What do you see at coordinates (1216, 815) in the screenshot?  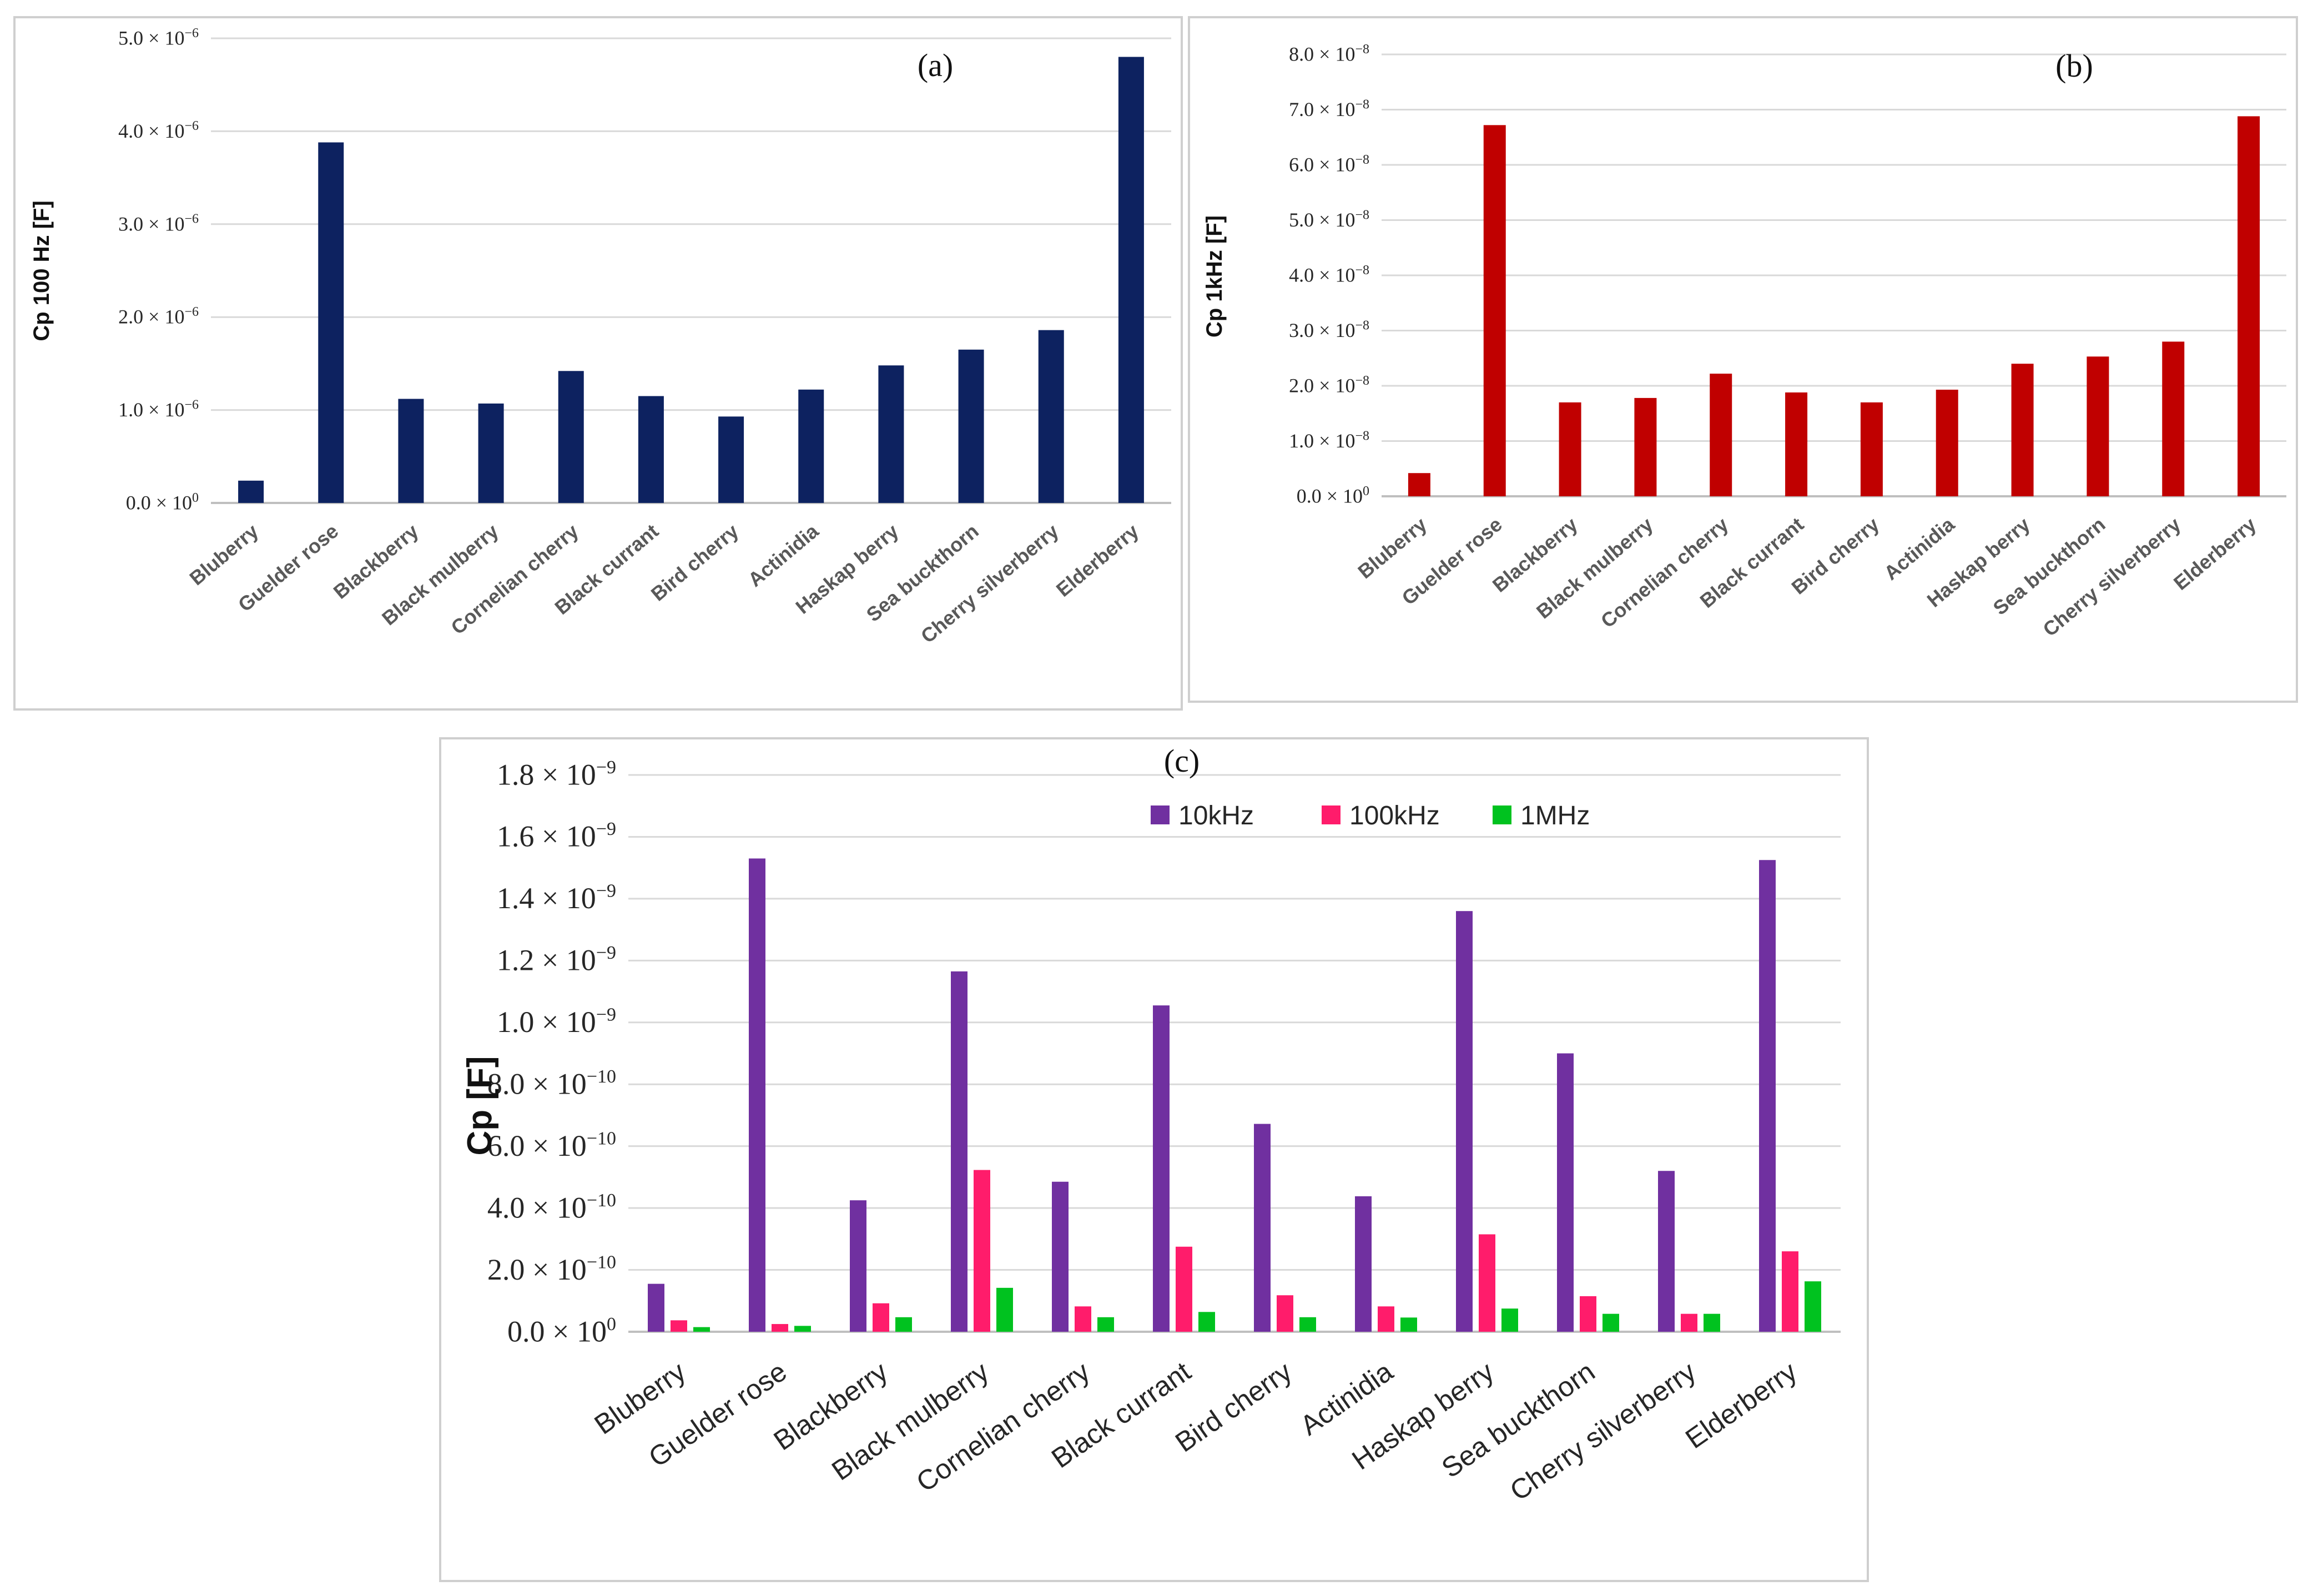 I see `legend-label: 10kHz` at bounding box center [1216, 815].